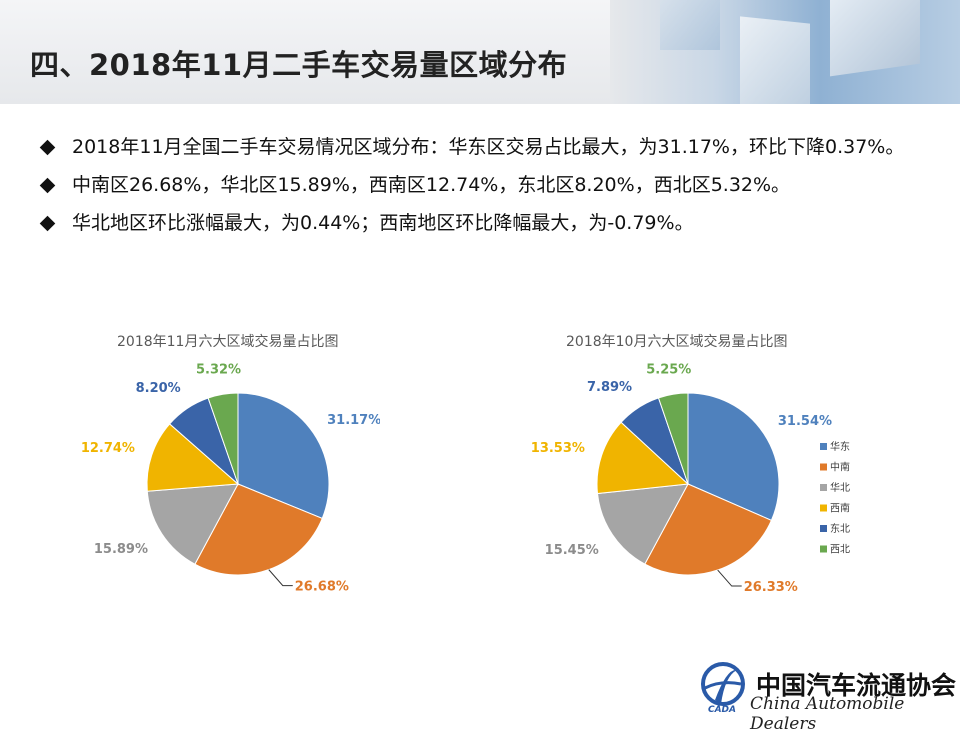  I want to click on data-label: 31.17%, so click(353, 420).